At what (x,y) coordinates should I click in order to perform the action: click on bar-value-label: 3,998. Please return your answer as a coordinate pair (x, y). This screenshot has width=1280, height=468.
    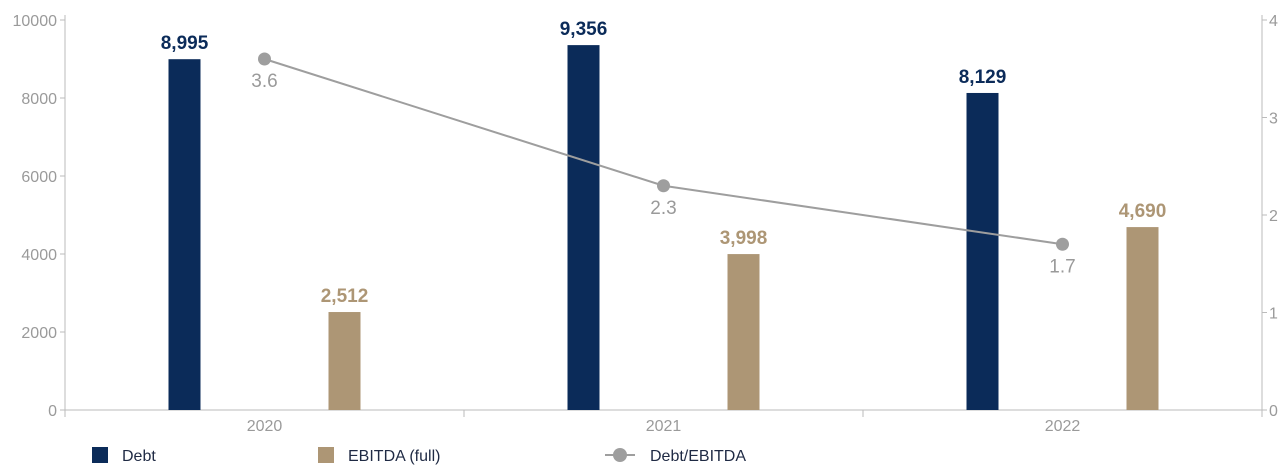
    Looking at the image, I should click on (744, 238).